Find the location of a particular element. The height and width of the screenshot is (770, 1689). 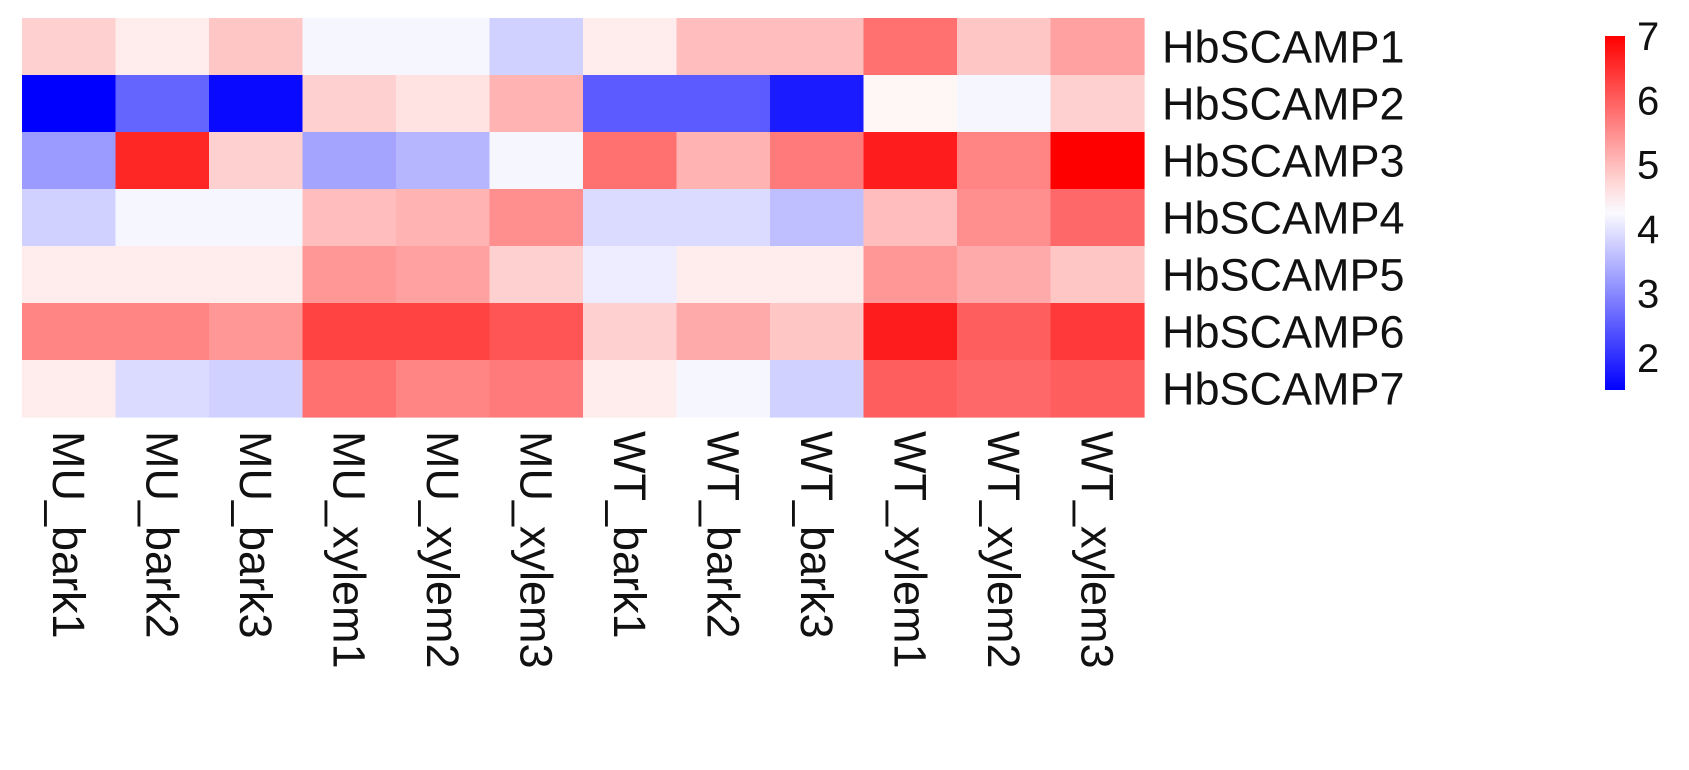

column-label: WT_bark1 is located at coordinates (629, 535).